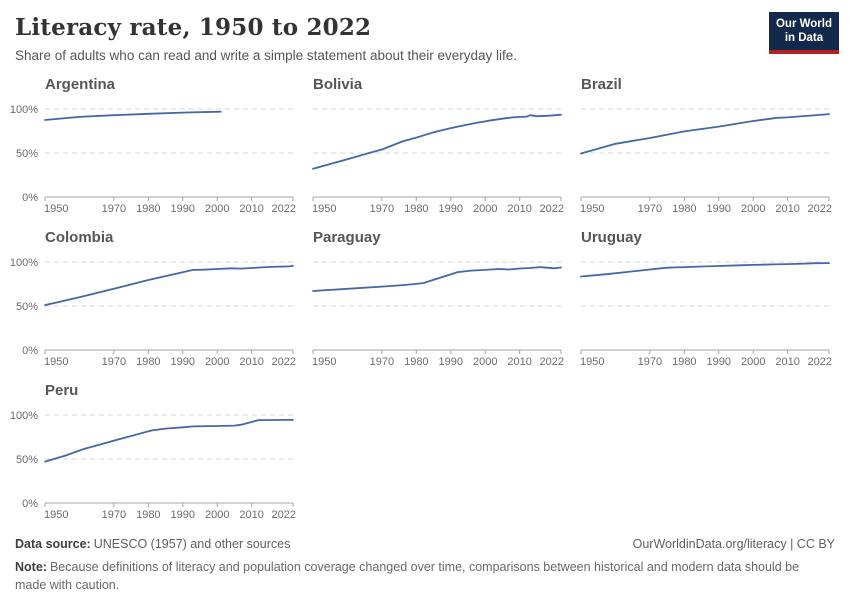 The image size is (850, 600). I want to click on country-chart: Bolivia 1950 1970 1980 1990 2000 2010 2022, so click(438, 145).